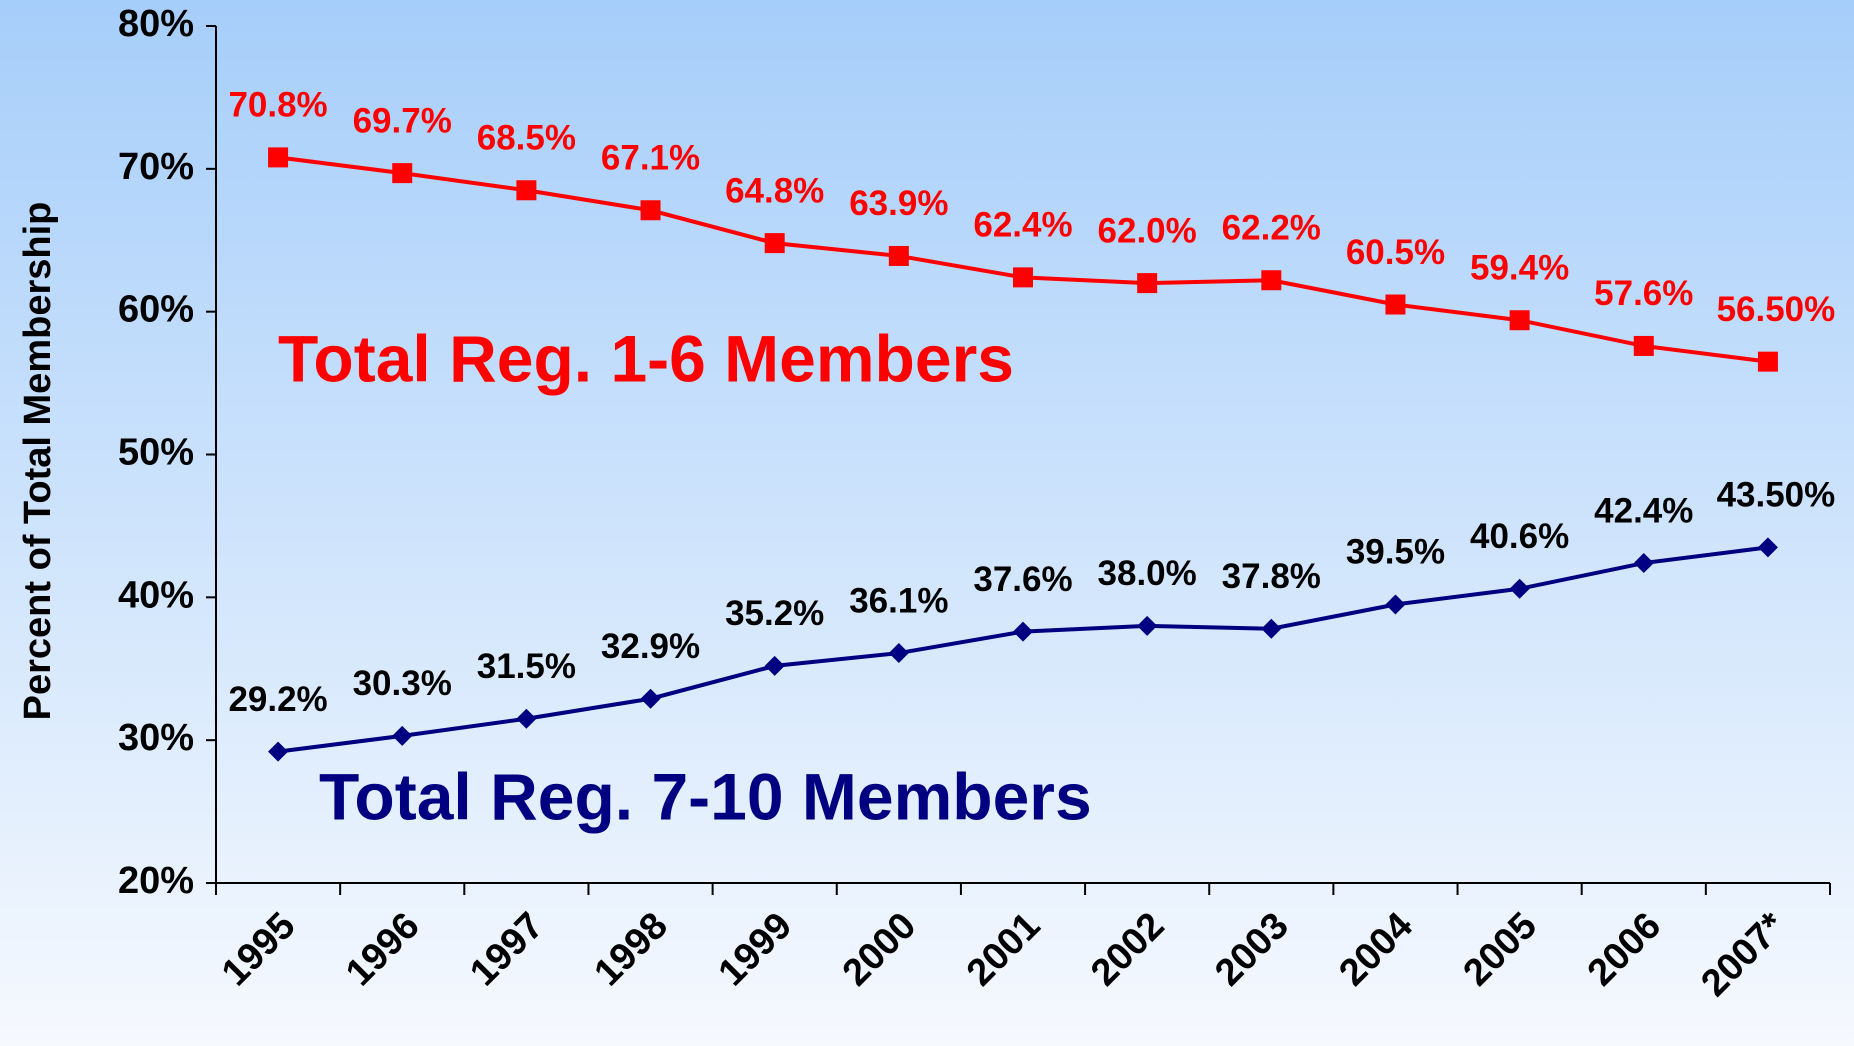  I want to click on data-label: 43.50%, so click(1776, 495).